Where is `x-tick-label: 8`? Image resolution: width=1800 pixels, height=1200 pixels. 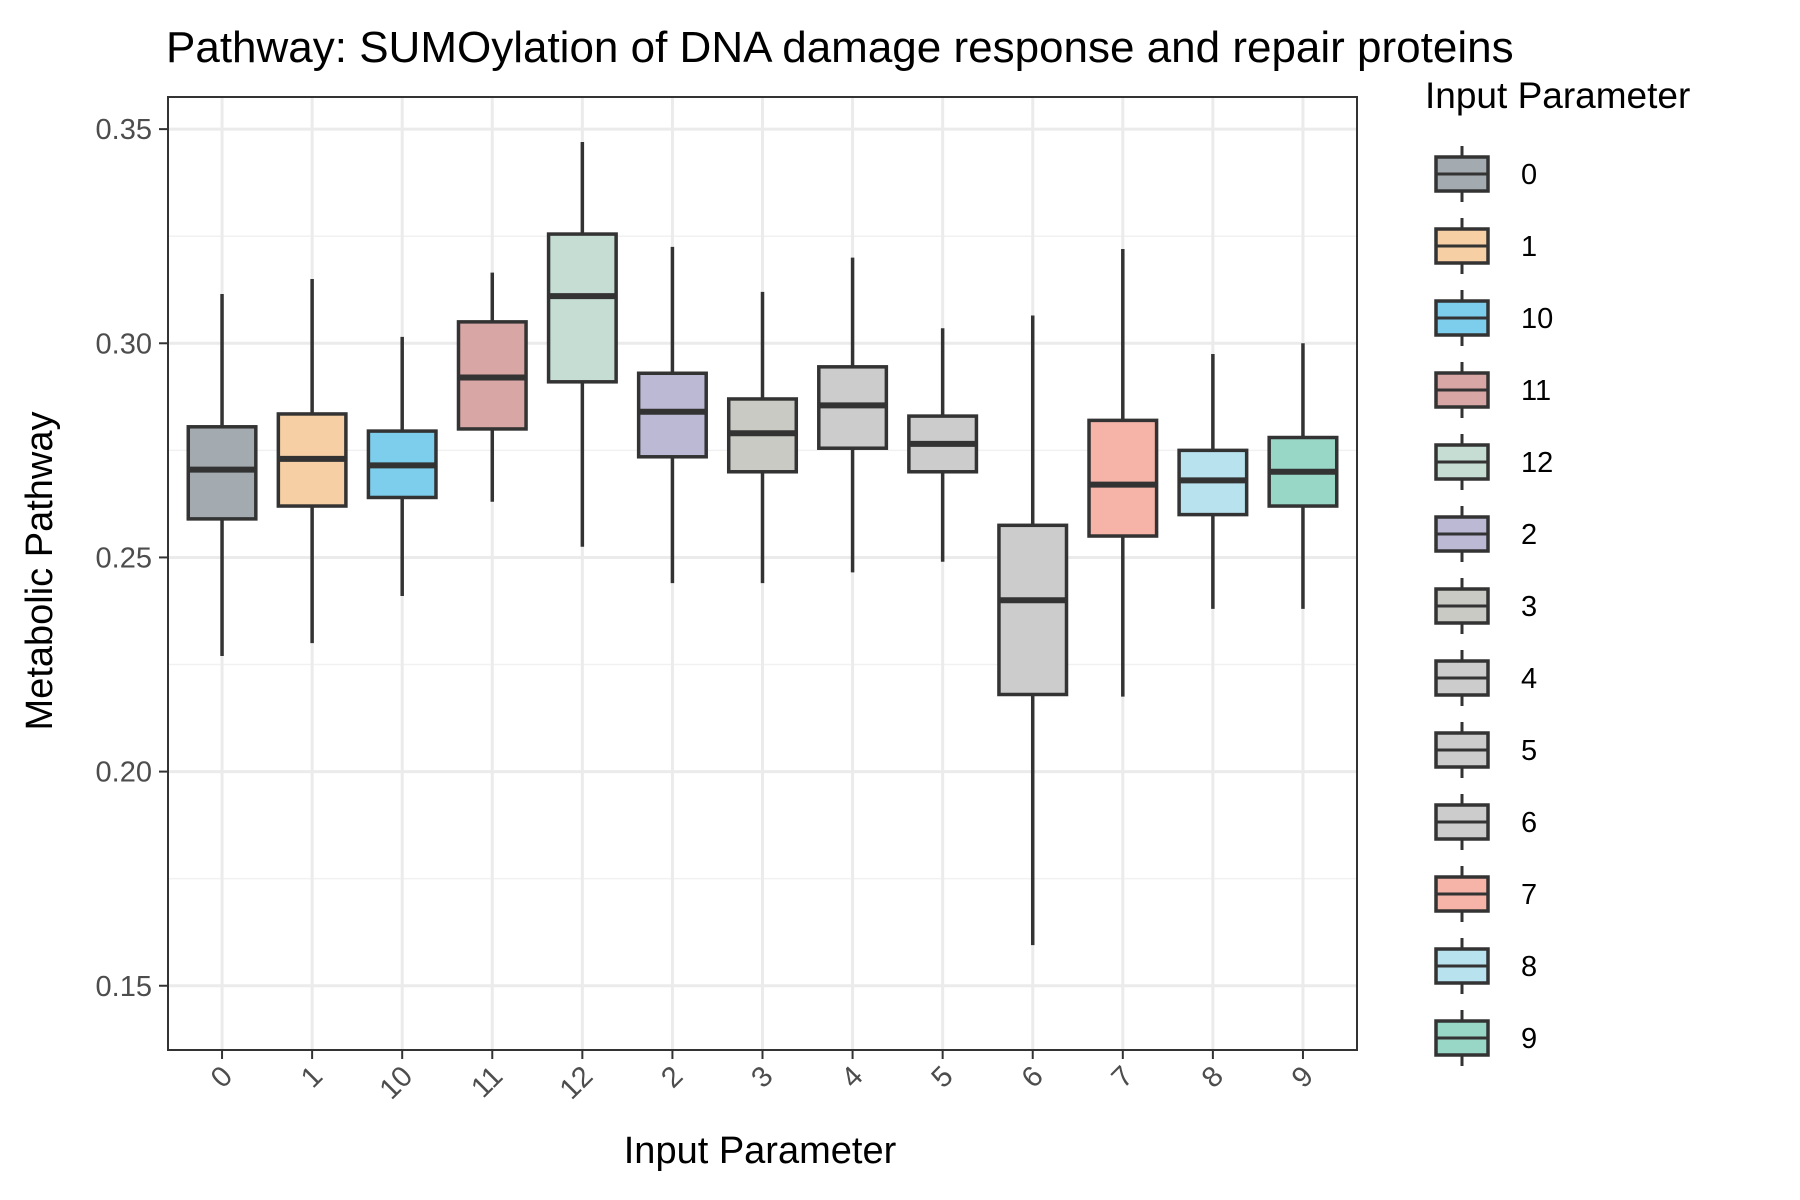
x-tick-label: 8 is located at coordinates (1213, 1077).